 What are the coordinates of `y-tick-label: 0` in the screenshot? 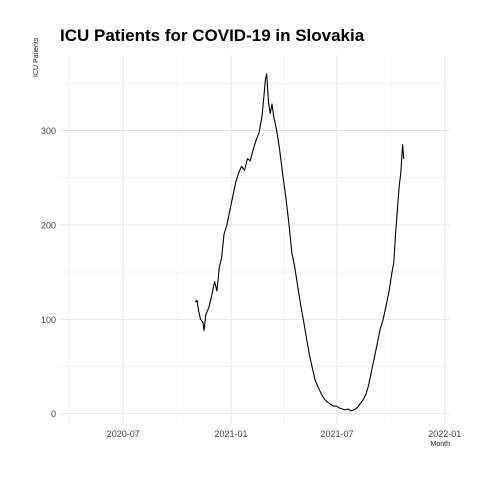 It's located at (53, 414).